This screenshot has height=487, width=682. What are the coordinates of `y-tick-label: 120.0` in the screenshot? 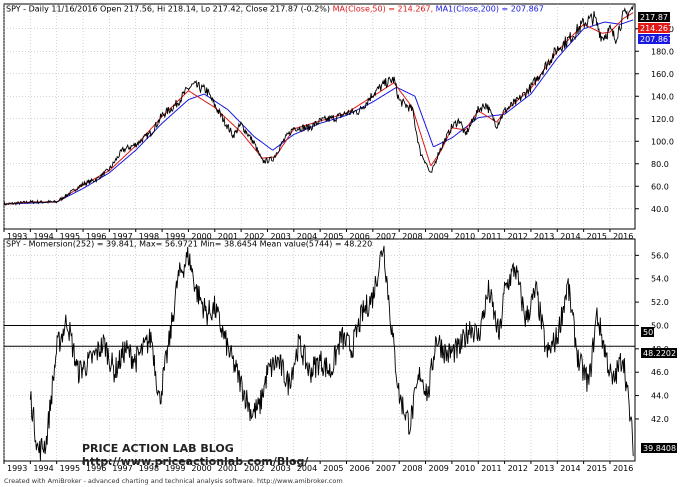 It's located at (662, 119).